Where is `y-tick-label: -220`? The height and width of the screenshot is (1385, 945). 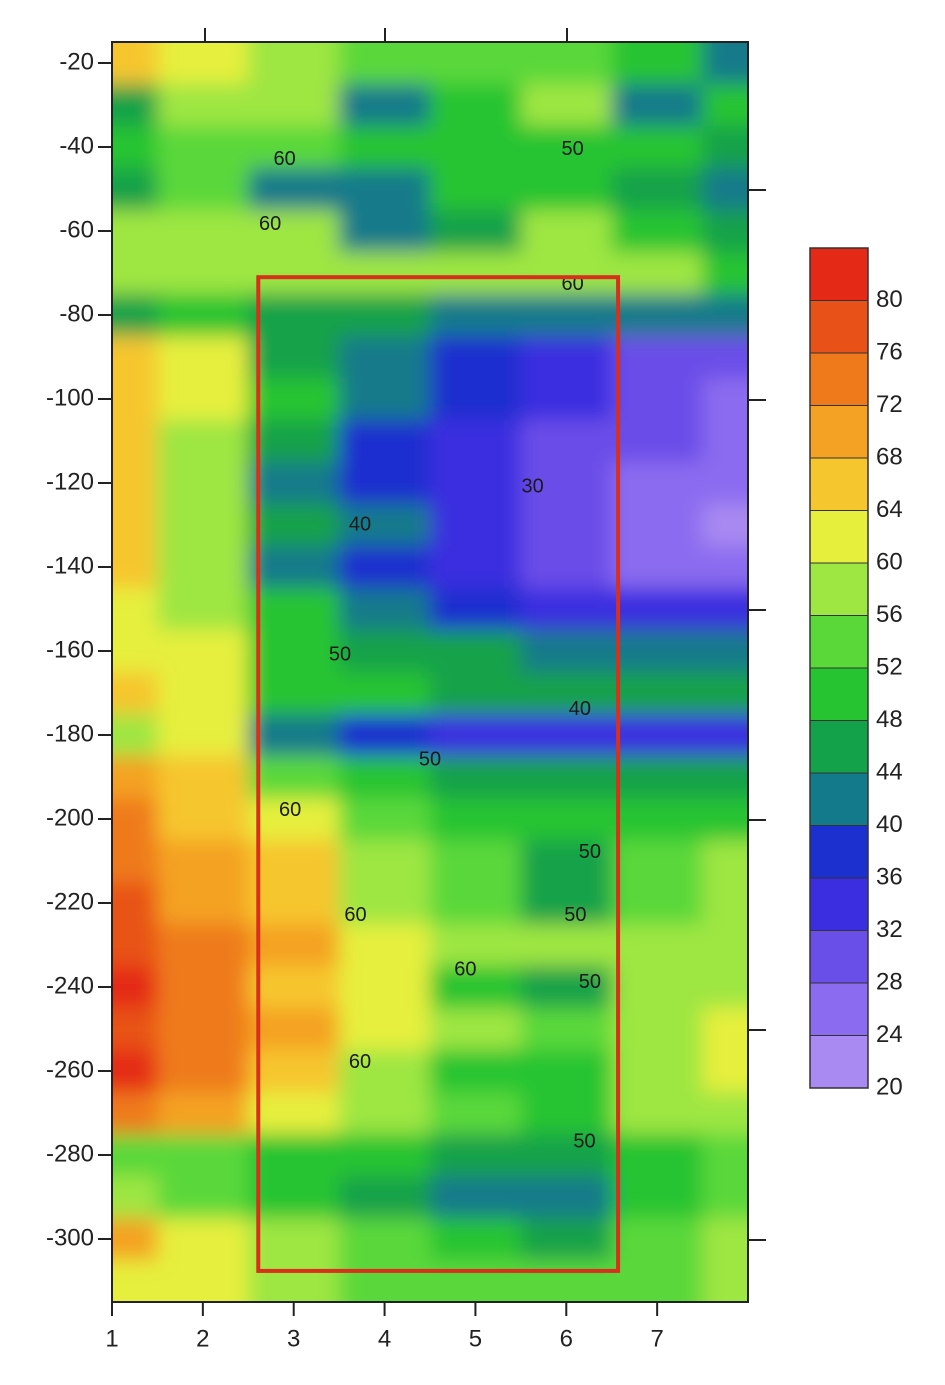
y-tick-label: -220 is located at coordinates (70, 901).